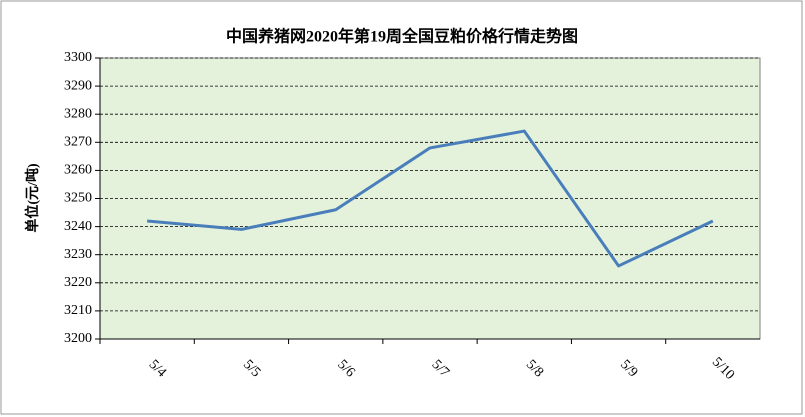 Image resolution: width=805 pixels, height=417 pixels. Describe the element at coordinates (402, 36) in the screenshot. I see `chart-title: 中国养猪网2020年第19周全国豆粕价格行情走势图` at that location.